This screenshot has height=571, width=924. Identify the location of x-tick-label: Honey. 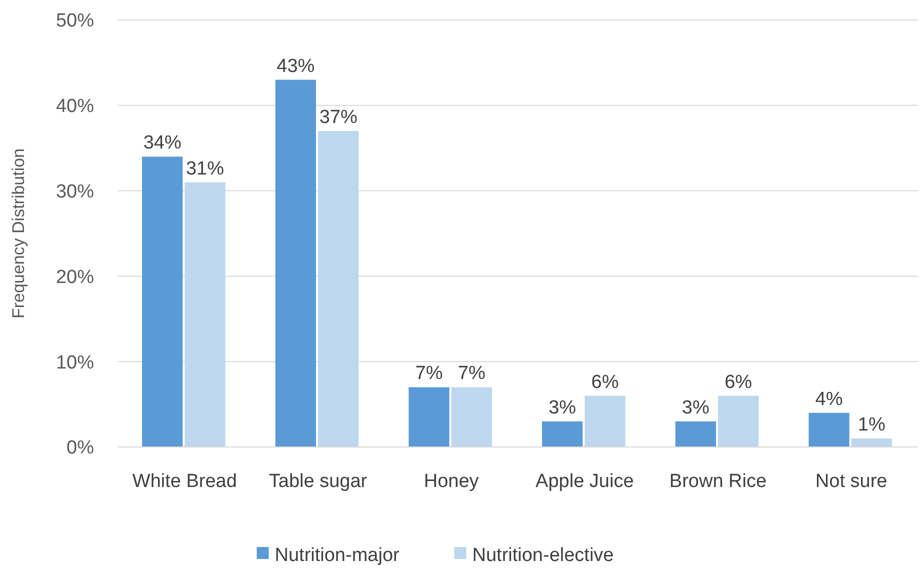
(452, 481).